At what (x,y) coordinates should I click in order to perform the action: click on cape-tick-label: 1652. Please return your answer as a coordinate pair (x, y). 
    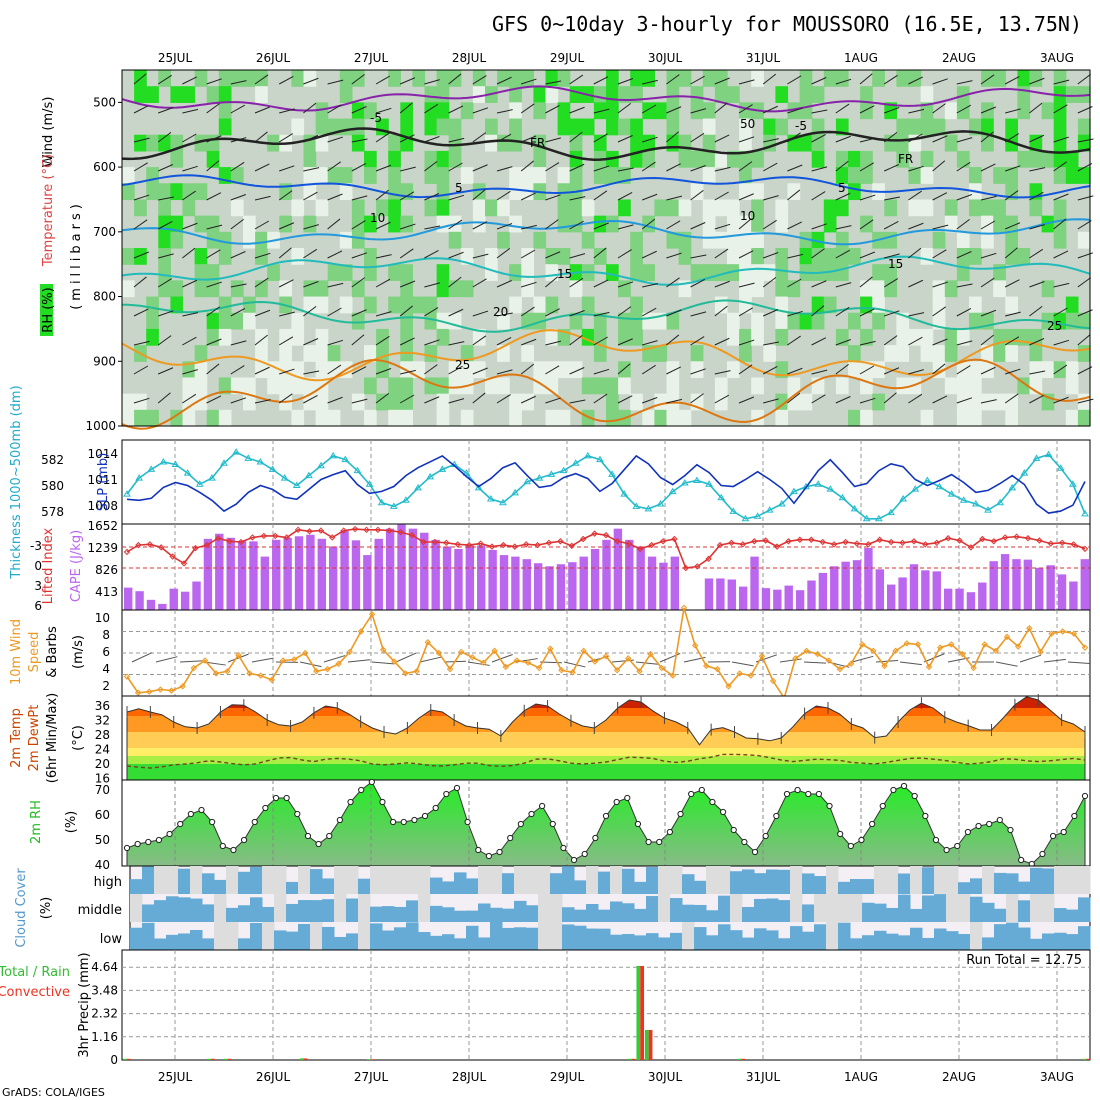
    Looking at the image, I should click on (102, 526).